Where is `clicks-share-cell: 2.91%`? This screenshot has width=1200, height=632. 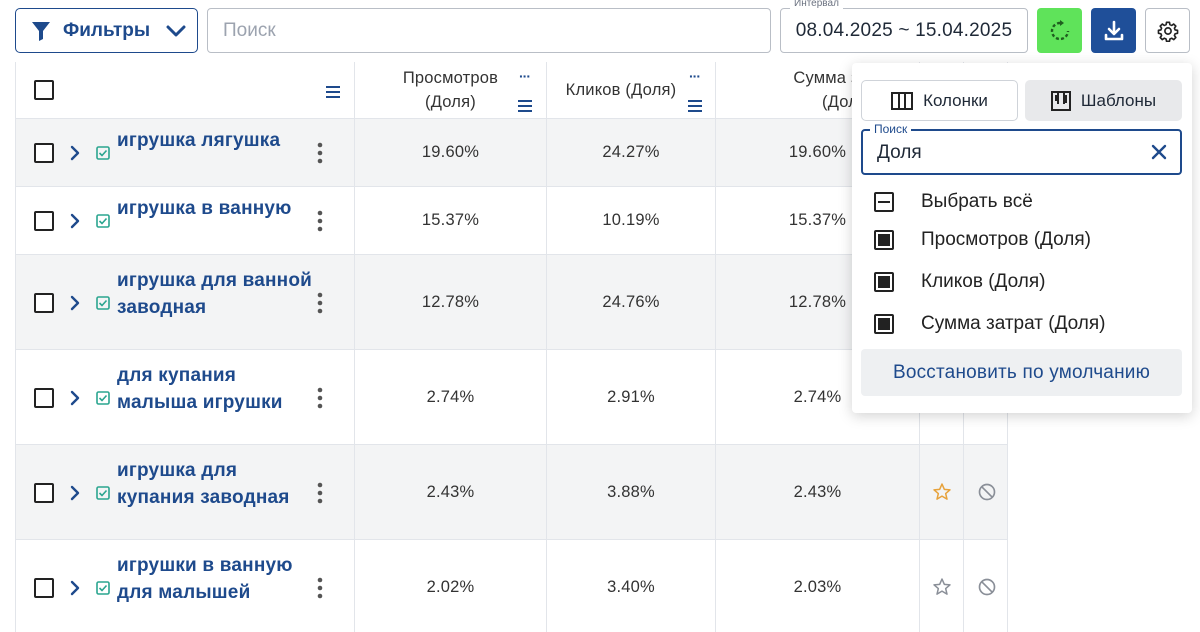 clicks-share-cell: 2.91% is located at coordinates (631, 397).